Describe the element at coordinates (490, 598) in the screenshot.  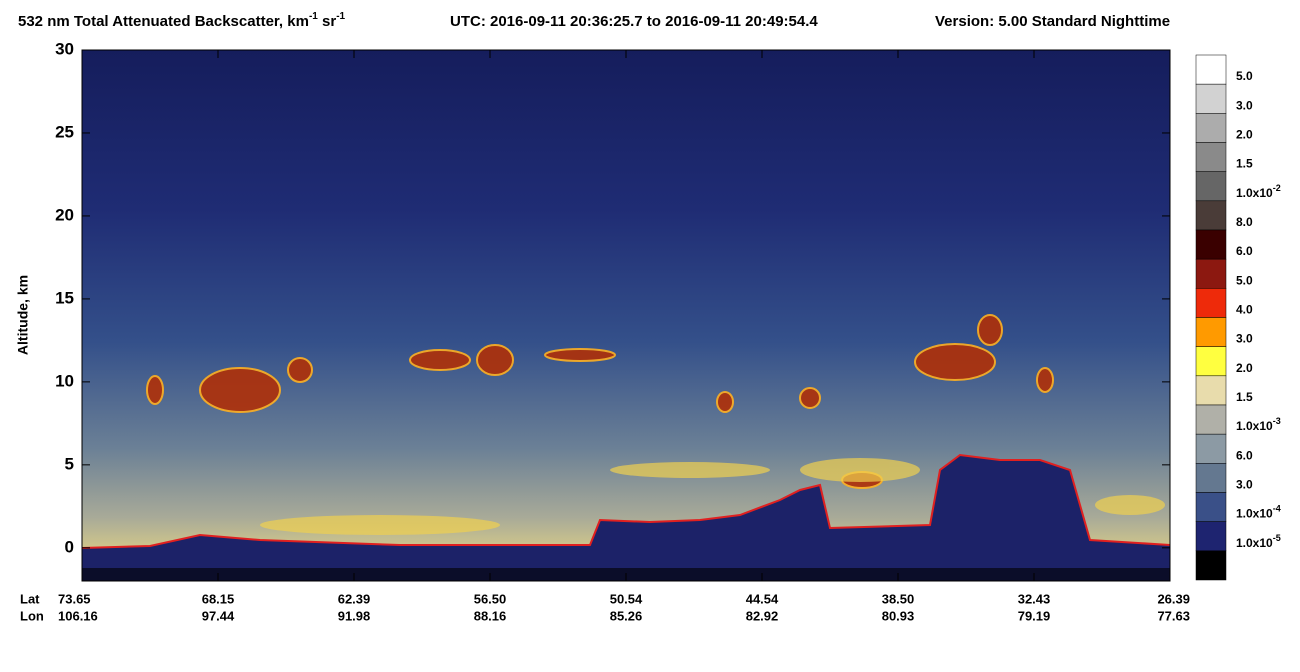
I see `x-tick-label: 56.50` at that location.